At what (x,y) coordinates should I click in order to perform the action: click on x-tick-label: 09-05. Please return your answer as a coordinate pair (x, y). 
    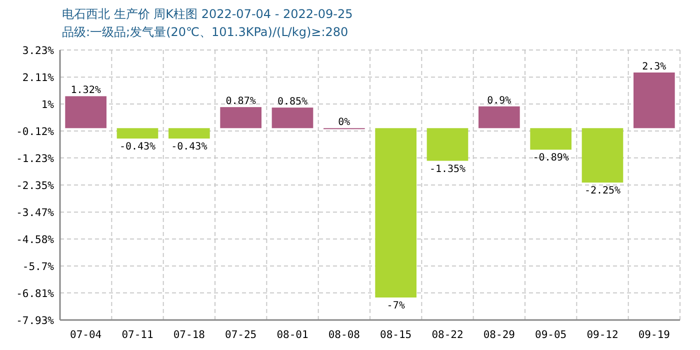
    Looking at the image, I should click on (551, 335).